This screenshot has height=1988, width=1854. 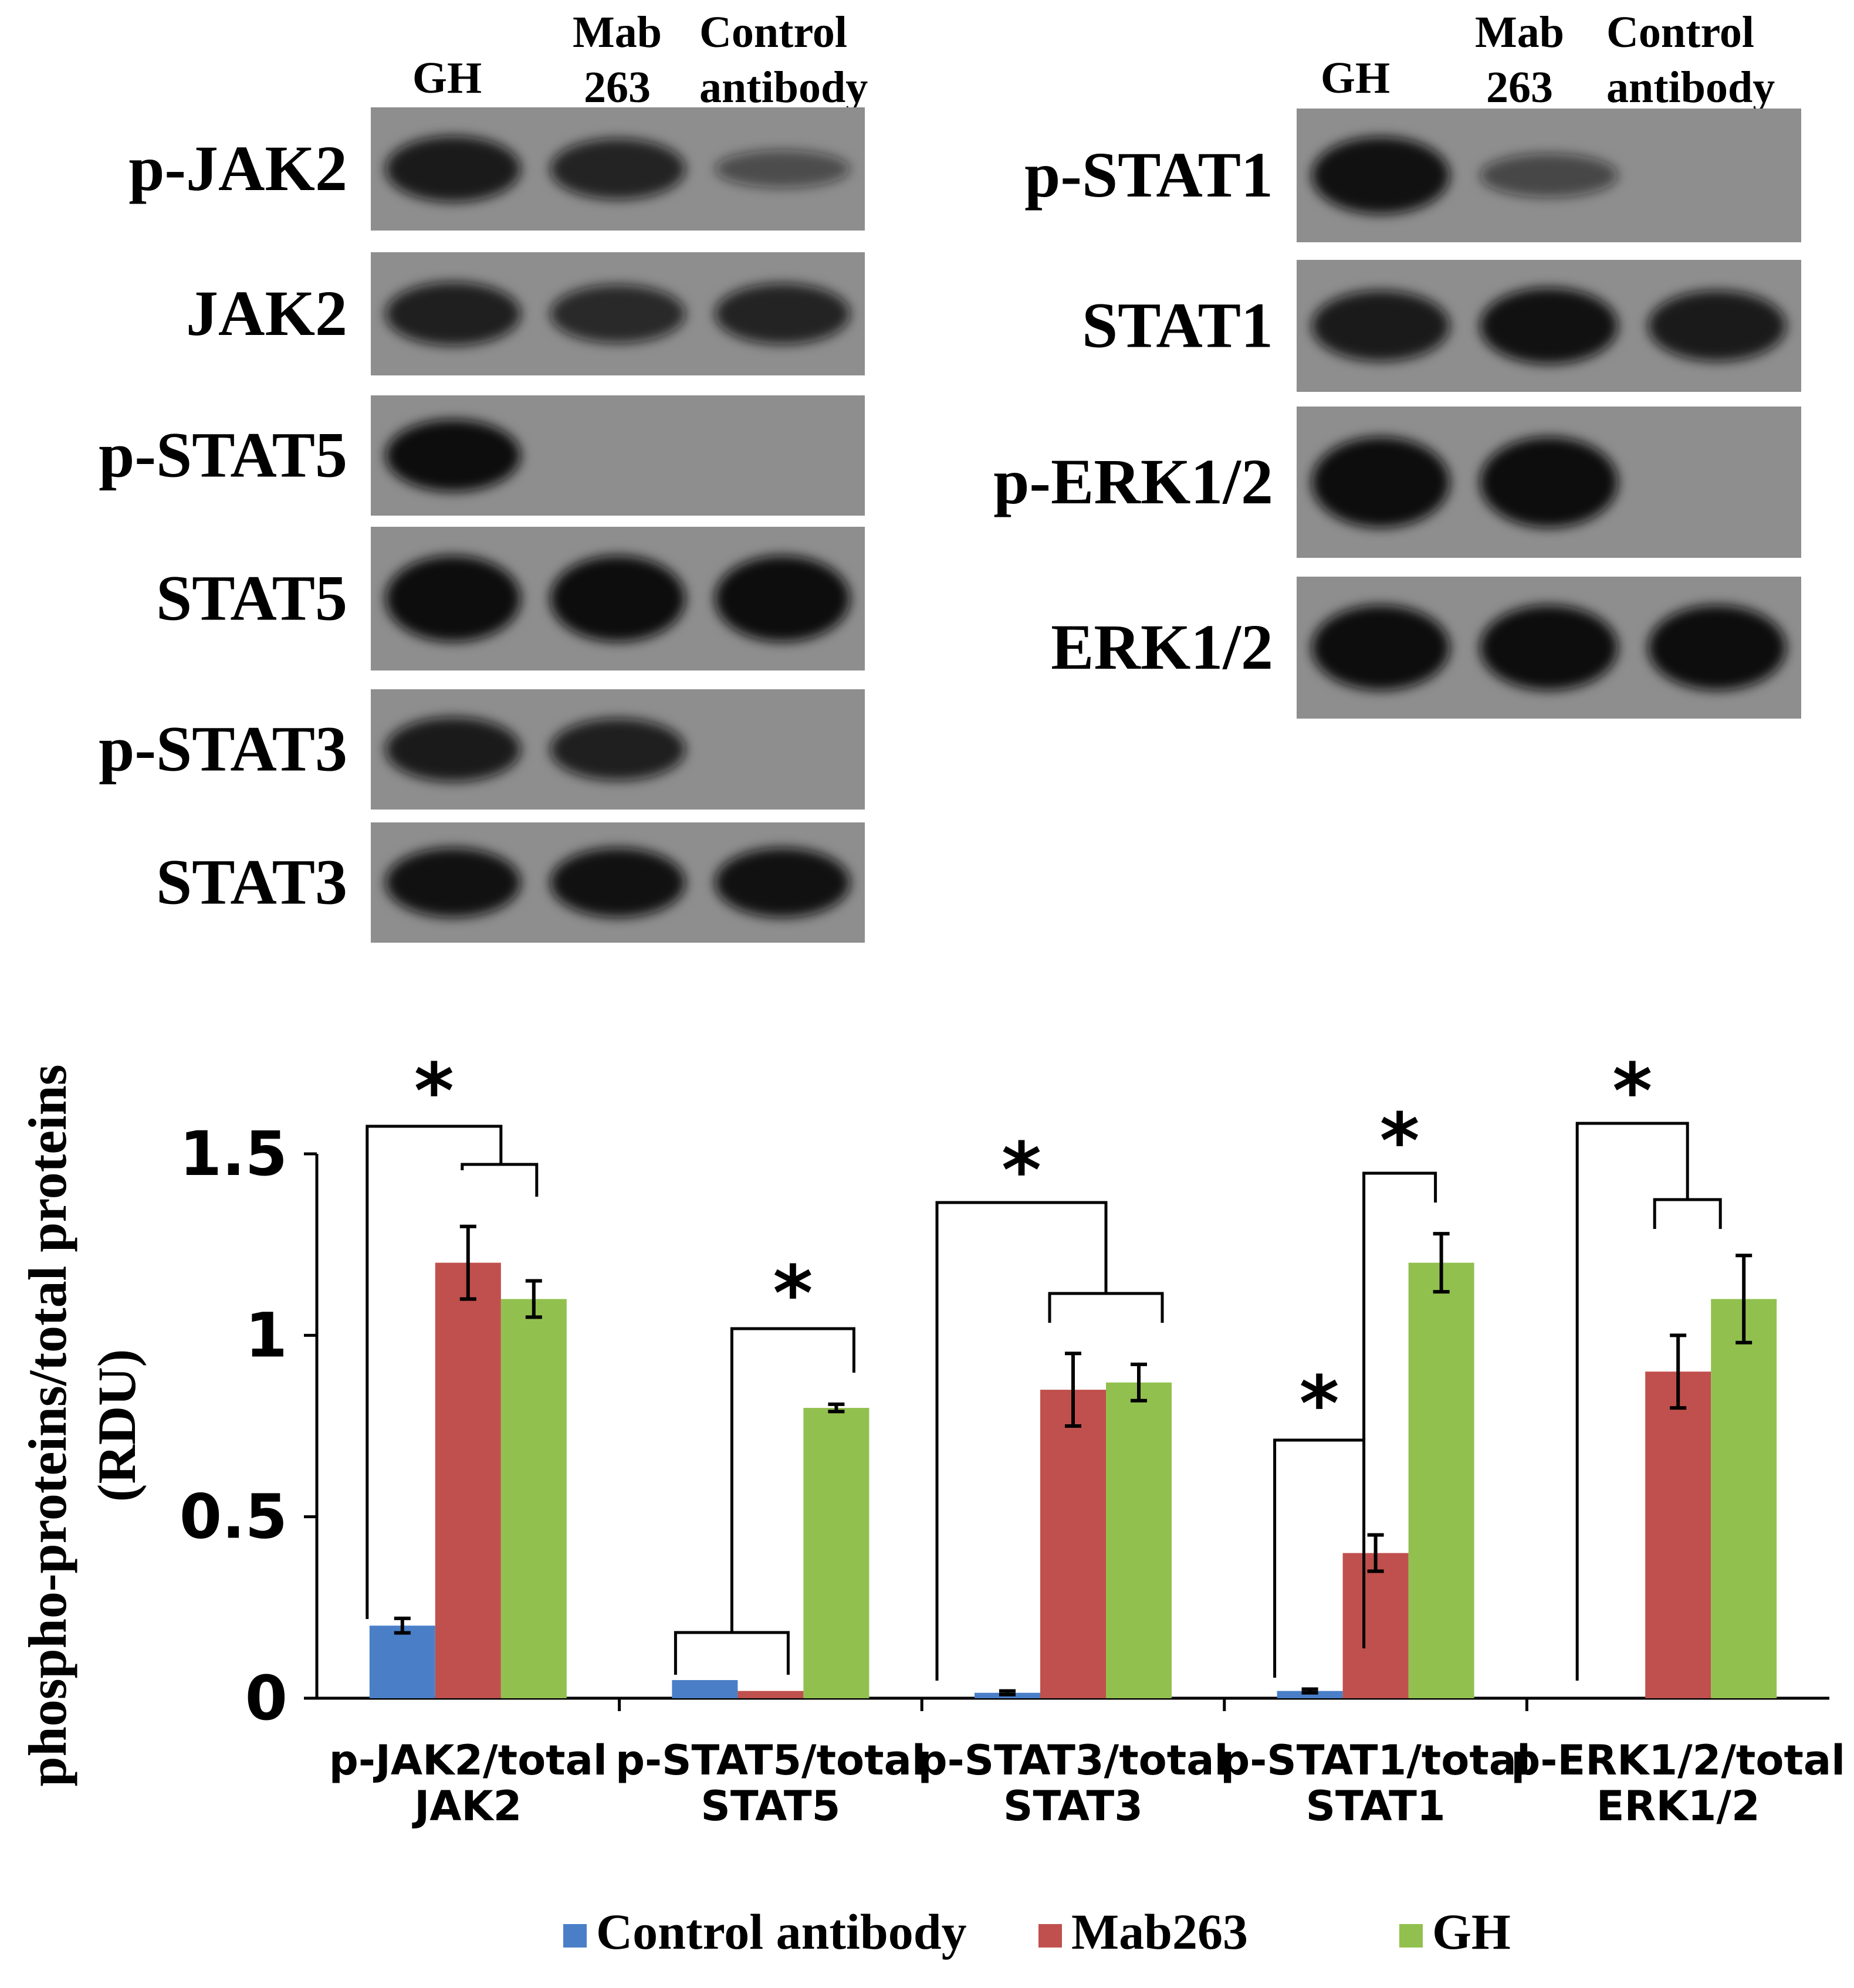 What do you see at coordinates (233, 1517) in the screenshot?
I see `y-tick-label: 0.5` at bounding box center [233, 1517].